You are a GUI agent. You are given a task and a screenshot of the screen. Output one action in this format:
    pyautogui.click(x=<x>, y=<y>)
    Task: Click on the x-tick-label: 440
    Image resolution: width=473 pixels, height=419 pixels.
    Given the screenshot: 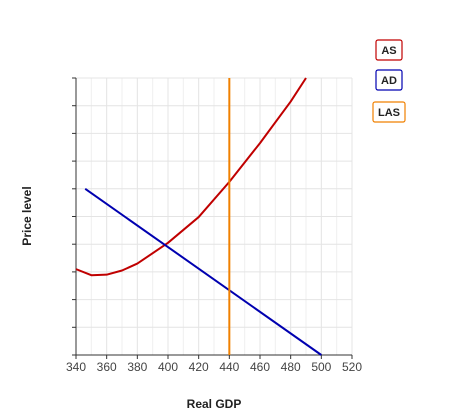 What is the action you would take?
    pyautogui.click(x=229, y=367)
    